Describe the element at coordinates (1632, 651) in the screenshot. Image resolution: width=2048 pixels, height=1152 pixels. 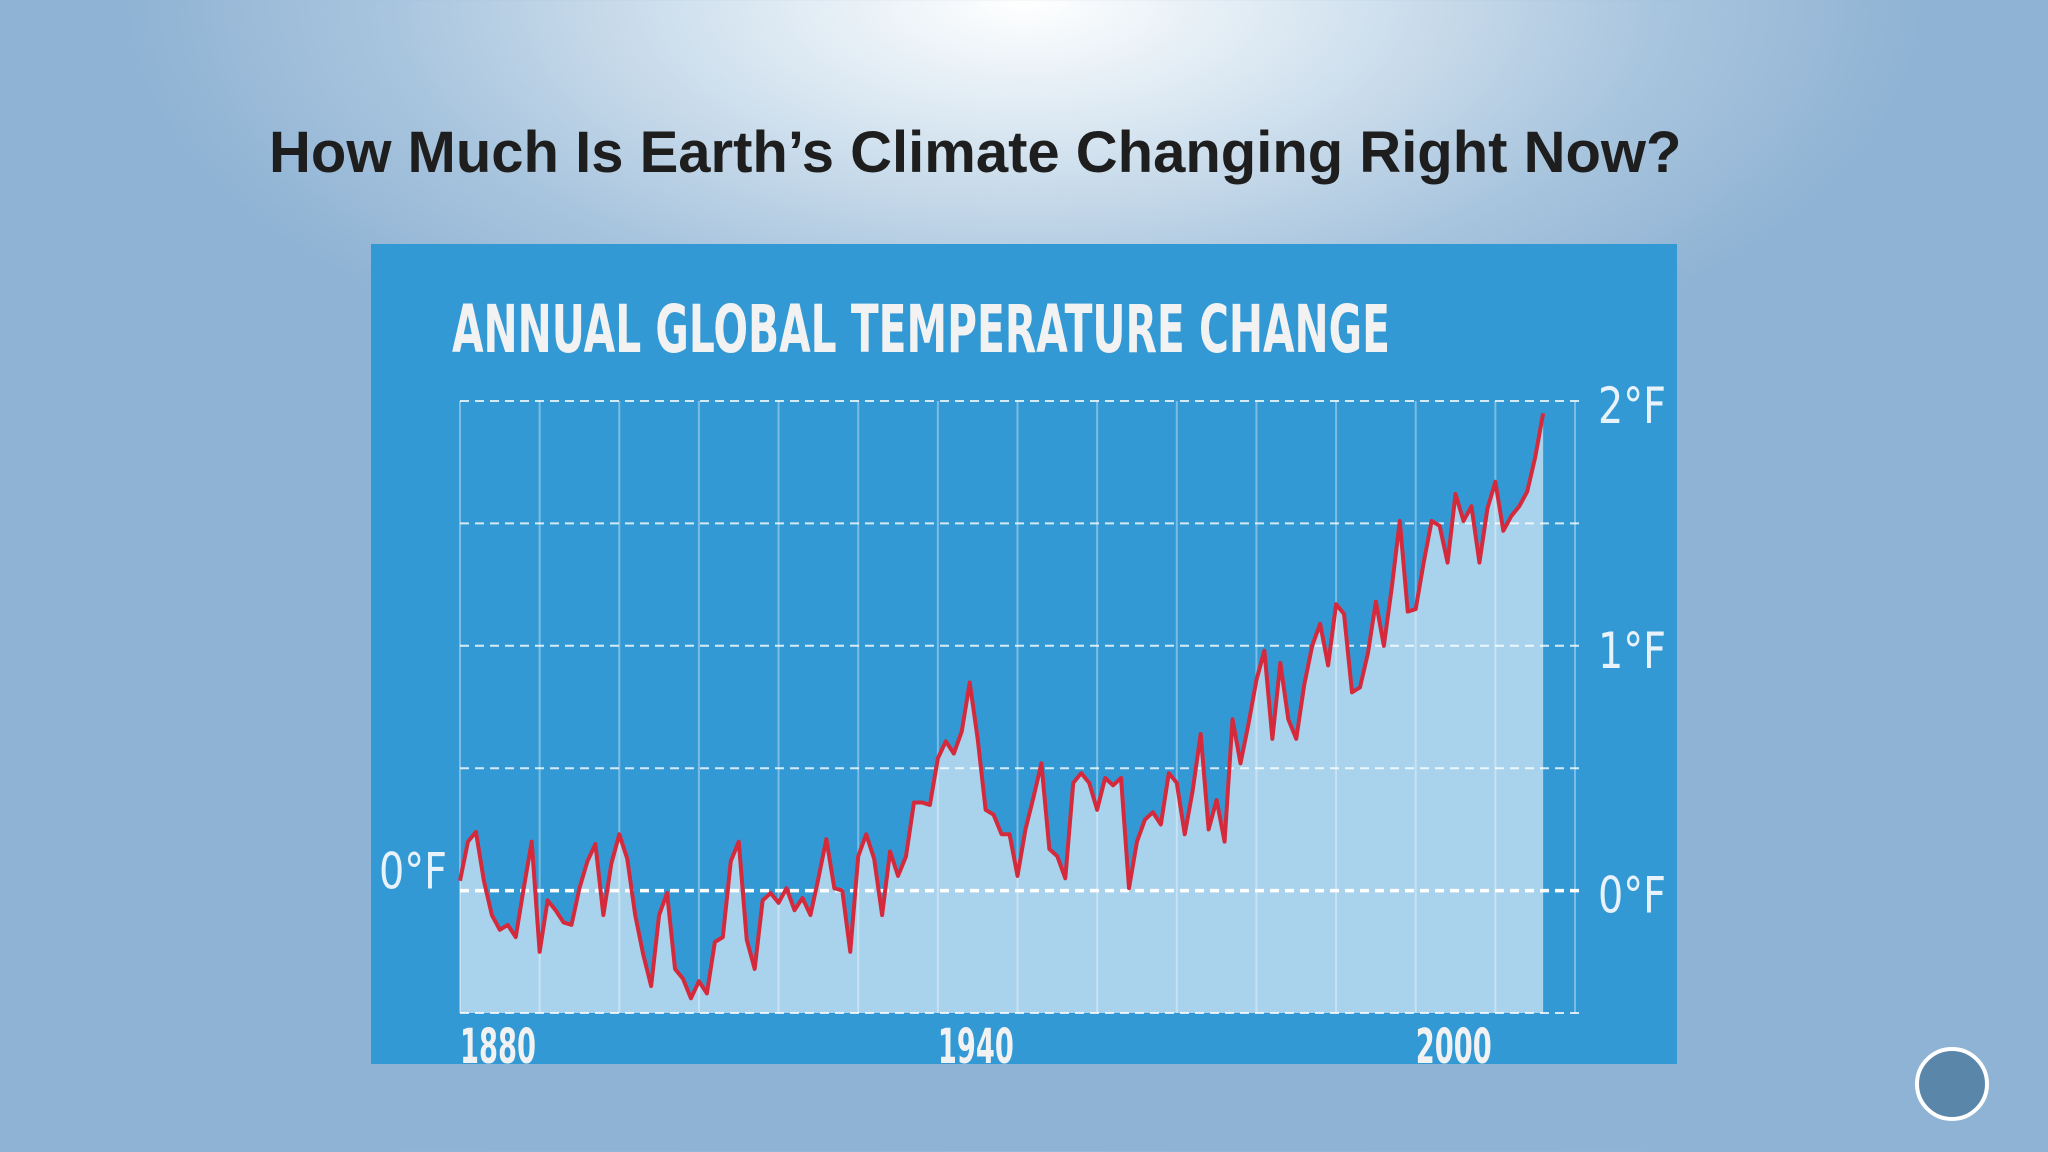
I see `y-tick-label: 1°F` at that location.